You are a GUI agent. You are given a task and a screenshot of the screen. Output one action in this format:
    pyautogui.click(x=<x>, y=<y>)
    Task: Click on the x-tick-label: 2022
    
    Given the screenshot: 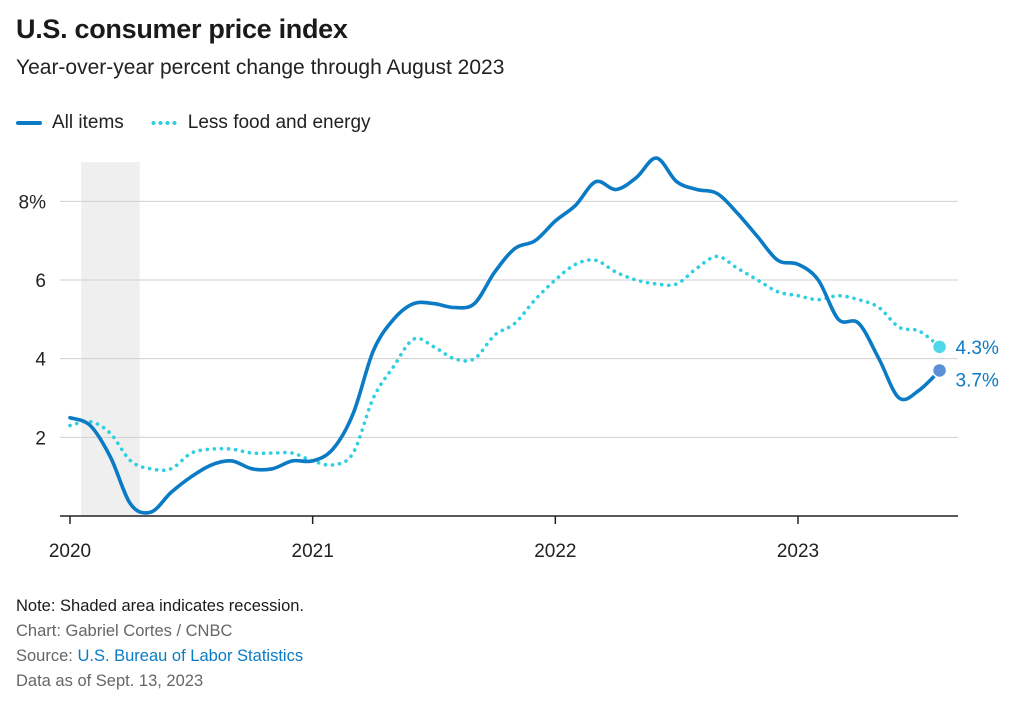 What is the action you would take?
    pyautogui.click(x=555, y=551)
    